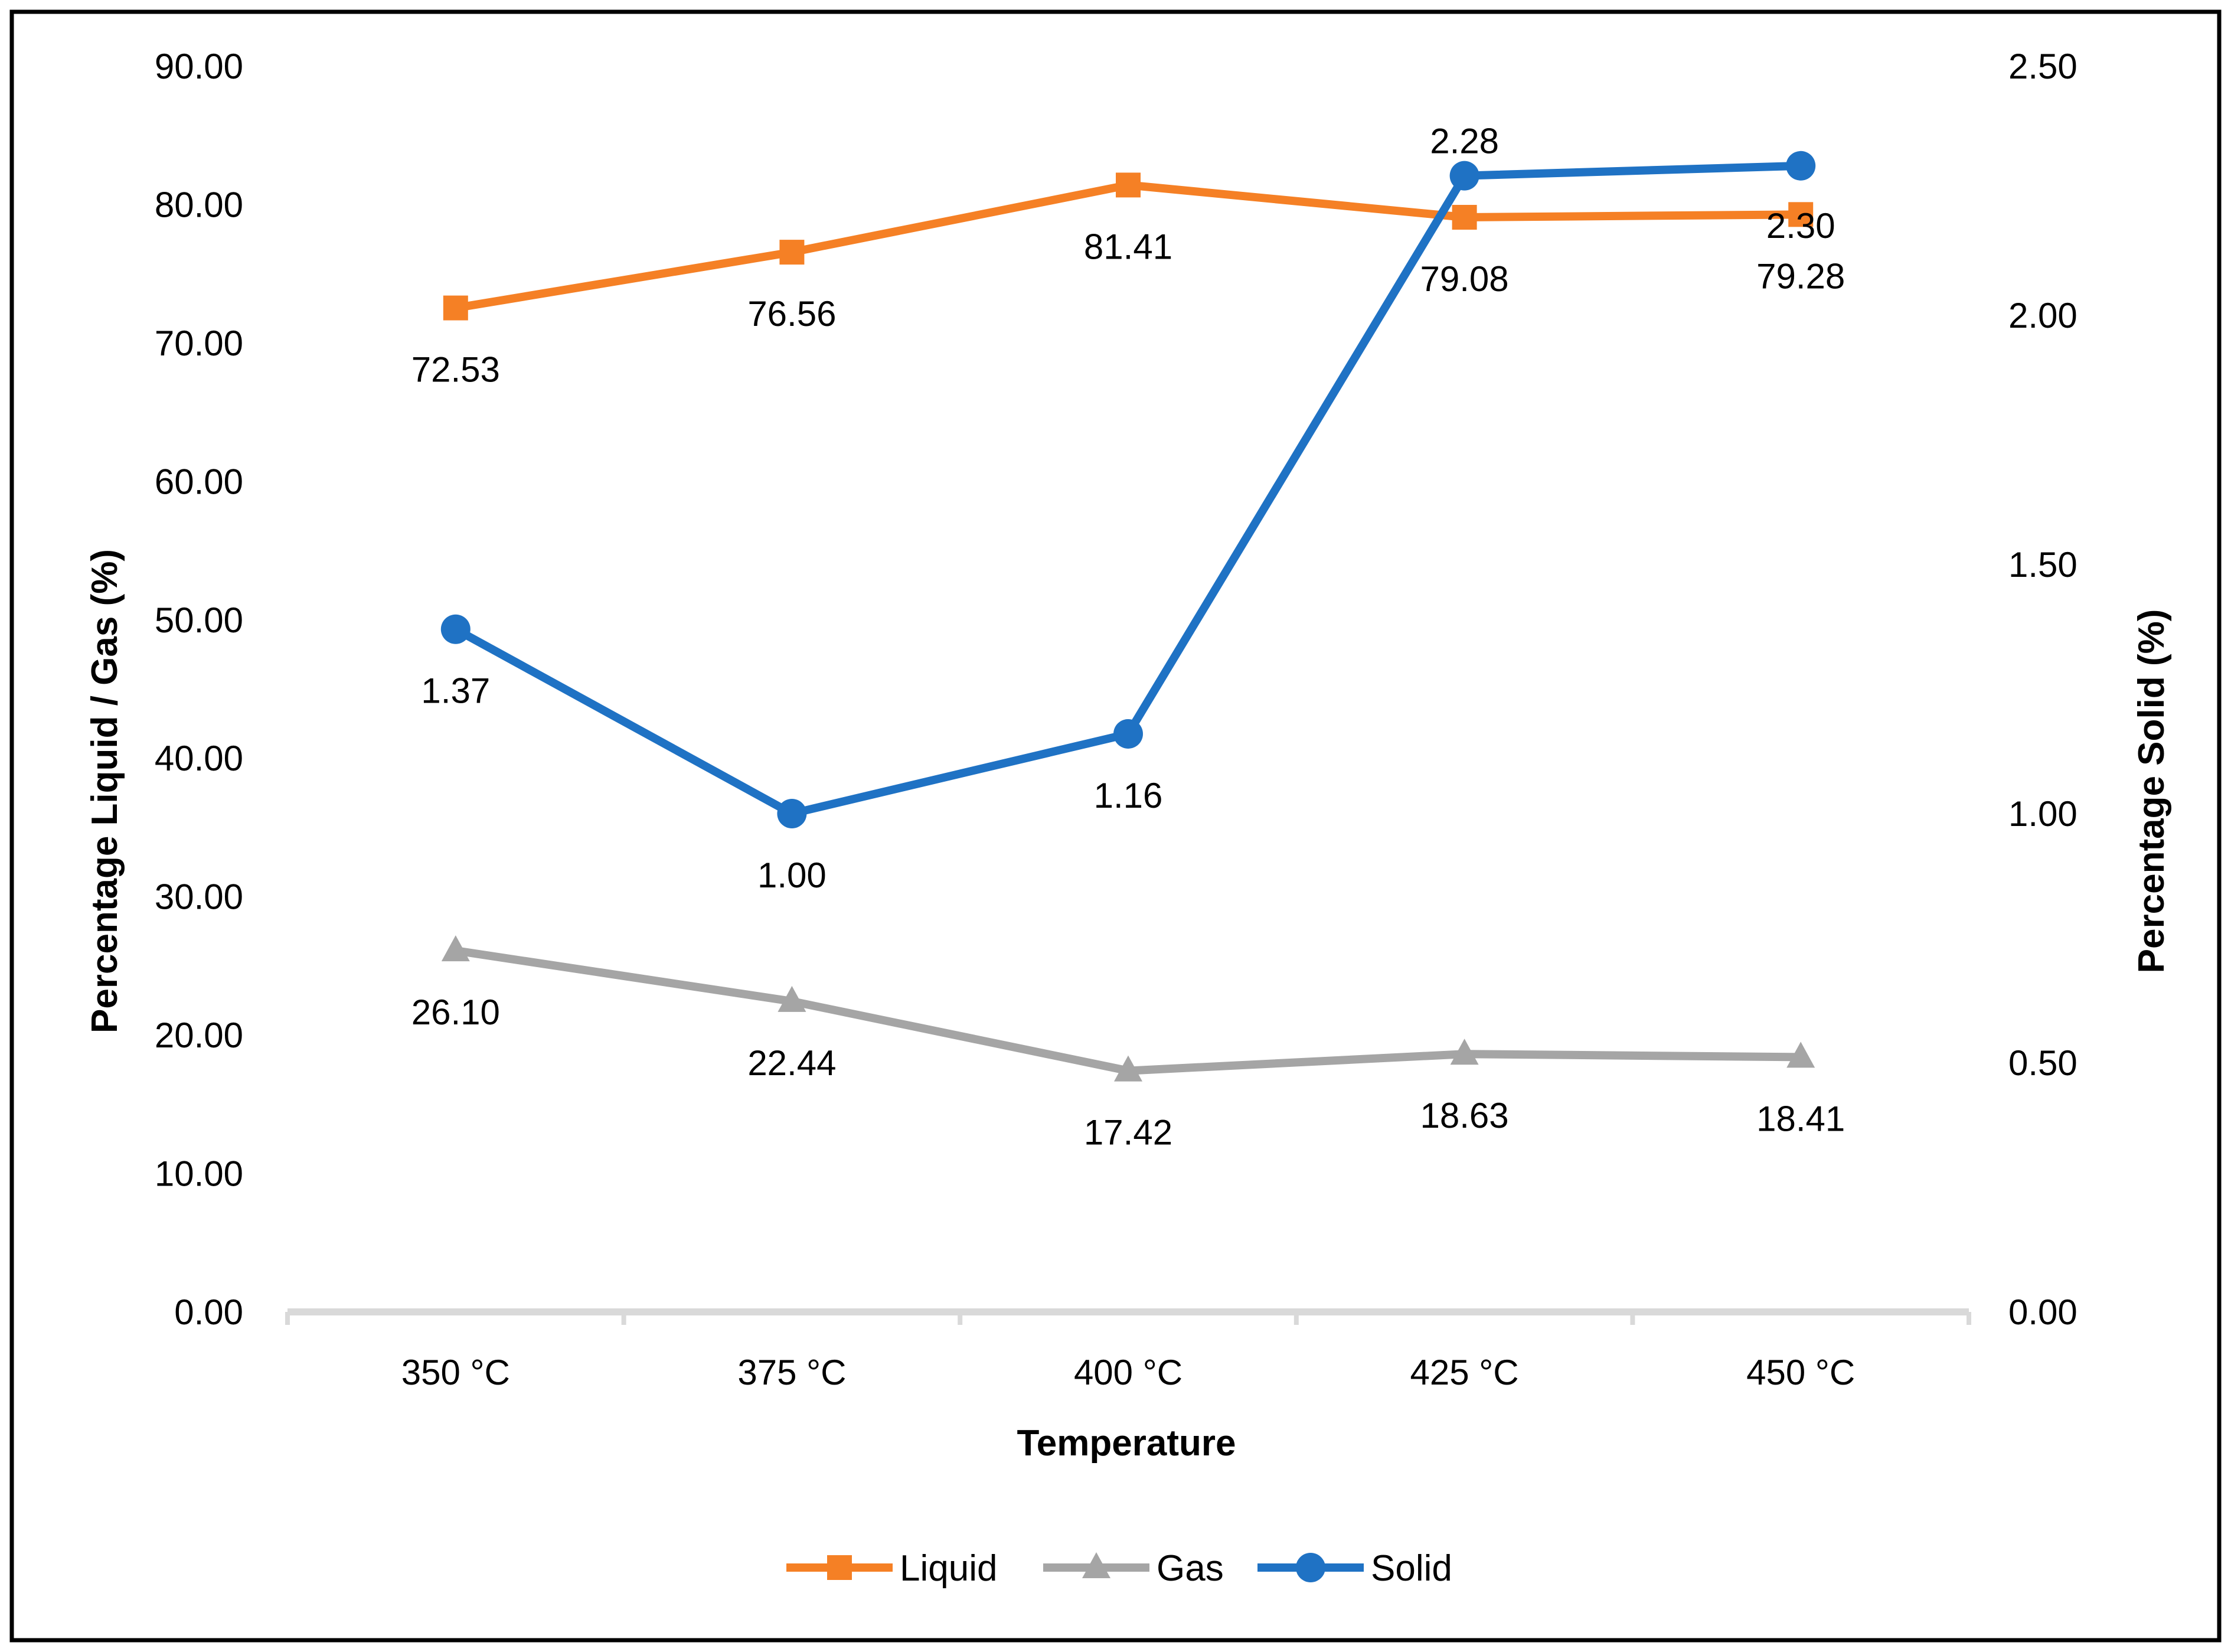 This screenshot has width=2231, height=1652. Describe the element at coordinates (2043, 66) in the screenshot. I see `y-tick-label-right: 2.50` at that location.